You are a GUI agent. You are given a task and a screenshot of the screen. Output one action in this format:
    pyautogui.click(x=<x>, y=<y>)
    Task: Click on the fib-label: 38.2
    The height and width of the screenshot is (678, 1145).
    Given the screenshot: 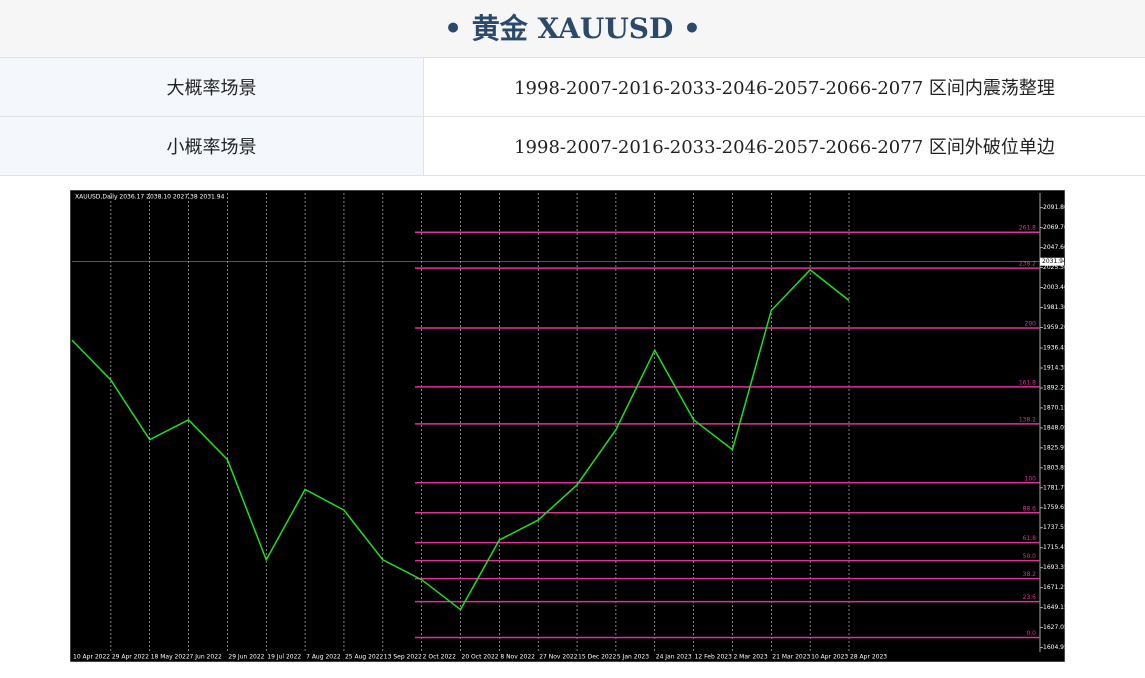 What is the action you would take?
    pyautogui.click(x=1030, y=574)
    